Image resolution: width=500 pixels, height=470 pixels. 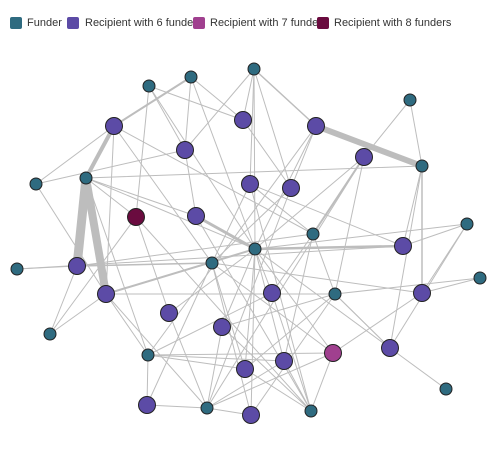 What do you see at coordinates (44, 23) in the screenshot?
I see `legend-label: Funder` at bounding box center [44, 23].